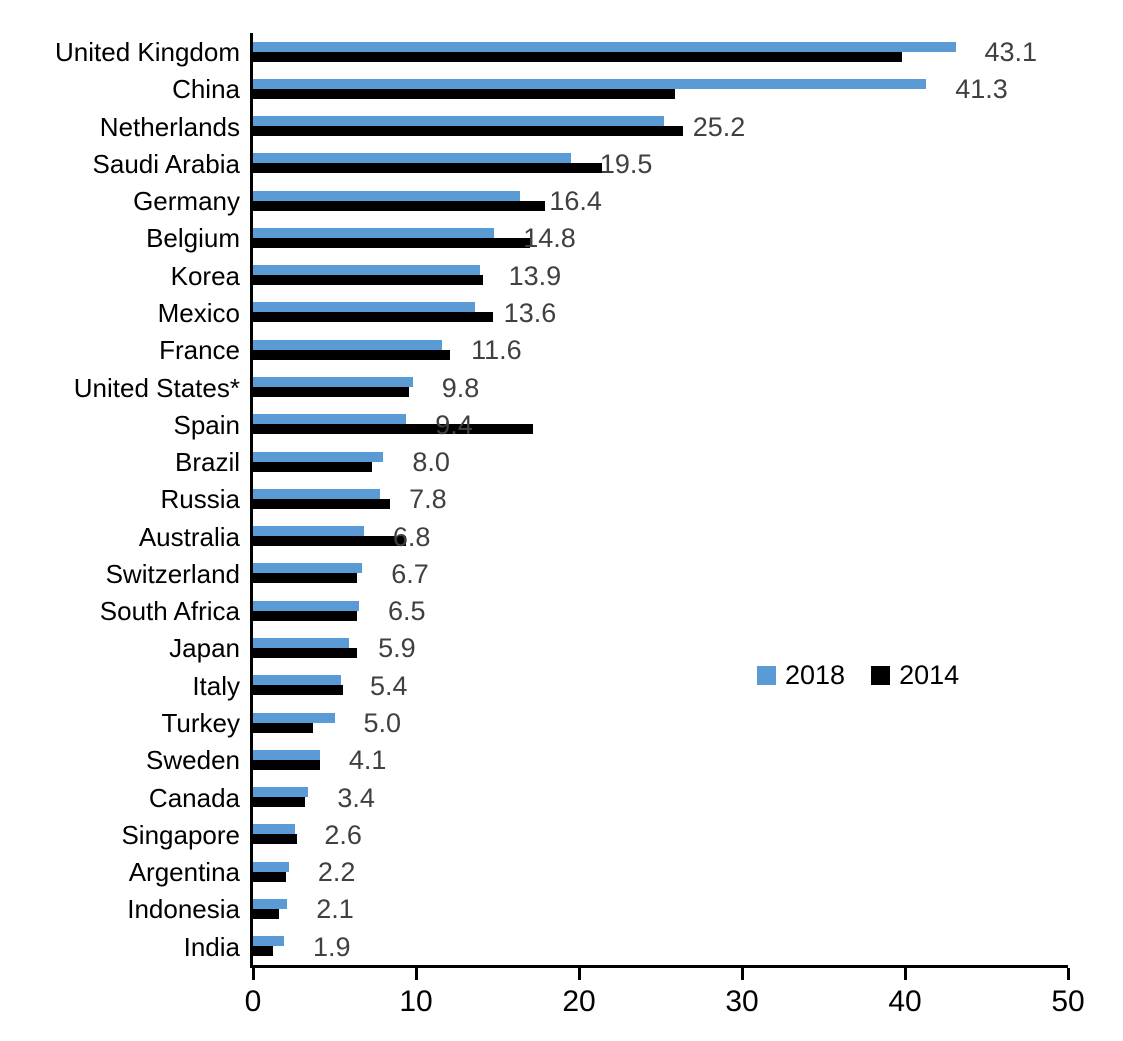 Image resolution: width=1123 pixels, height=1041 pixels. What do you see at coordinates (579, 1001) in the screenshot?
I see `x-tick-label: 20` at bounding box center [579, 1001].